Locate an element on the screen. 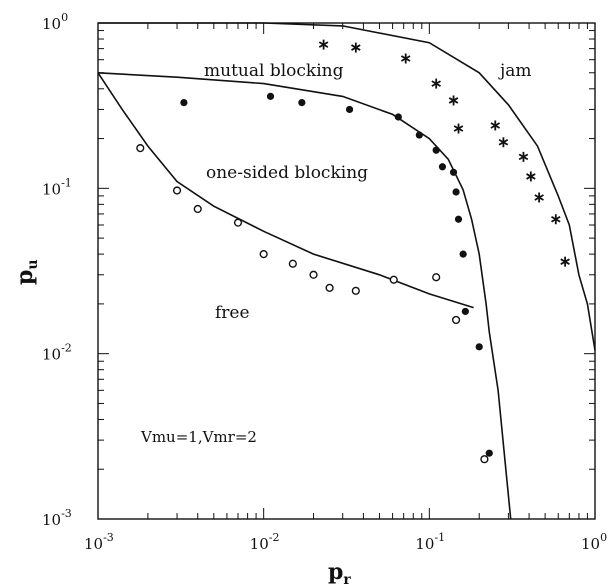 Image resolution: width=614 pixels, height=584 pixels. y-tick-label: 10⁰ is located at coordinates (55, 22).